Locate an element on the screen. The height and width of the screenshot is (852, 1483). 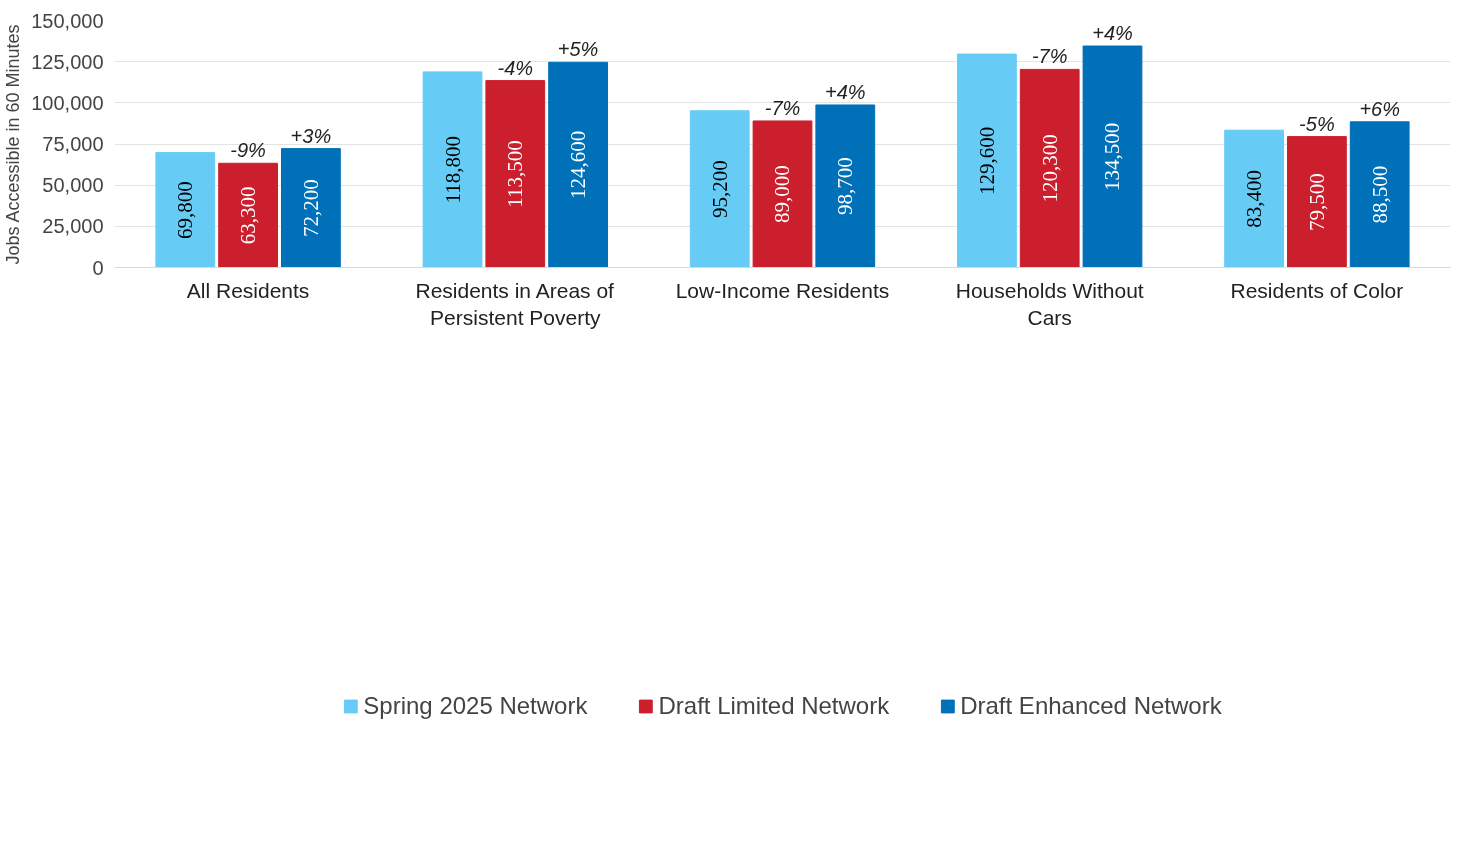
data-label: 72,200 is located at coordinates (310, 208).